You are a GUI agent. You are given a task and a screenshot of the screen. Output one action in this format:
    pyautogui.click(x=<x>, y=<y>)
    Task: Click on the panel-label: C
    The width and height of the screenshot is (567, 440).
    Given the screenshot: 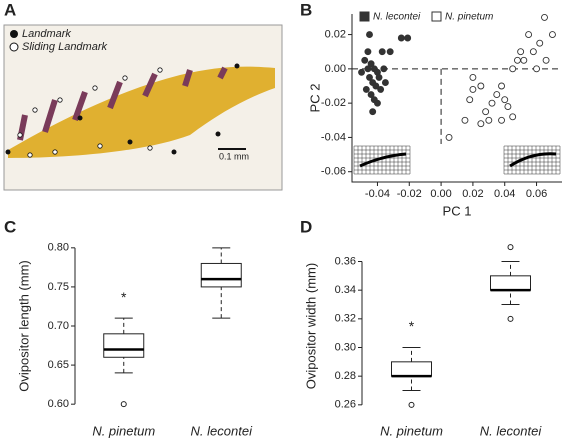 What is the action you would take?
    pyautogui.click(x=10, y=226)
    